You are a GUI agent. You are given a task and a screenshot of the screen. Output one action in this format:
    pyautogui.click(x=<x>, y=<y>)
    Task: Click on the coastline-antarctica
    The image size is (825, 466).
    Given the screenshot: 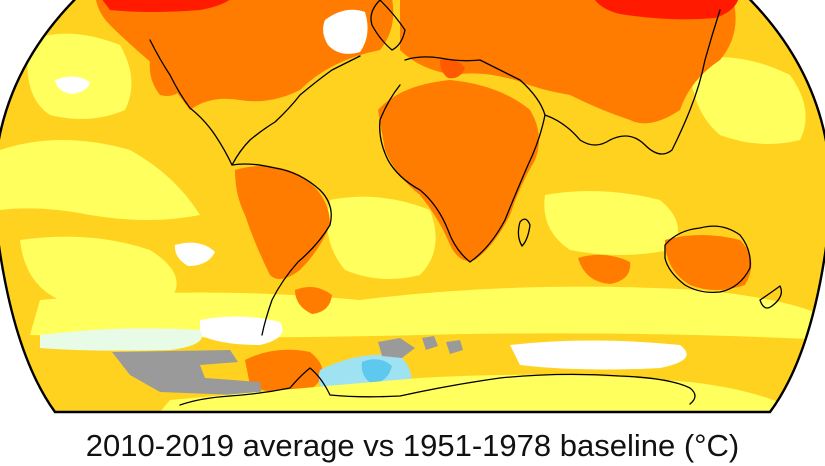 What is the action you would take?
    pyautogui.click(x=437, y=386)
    